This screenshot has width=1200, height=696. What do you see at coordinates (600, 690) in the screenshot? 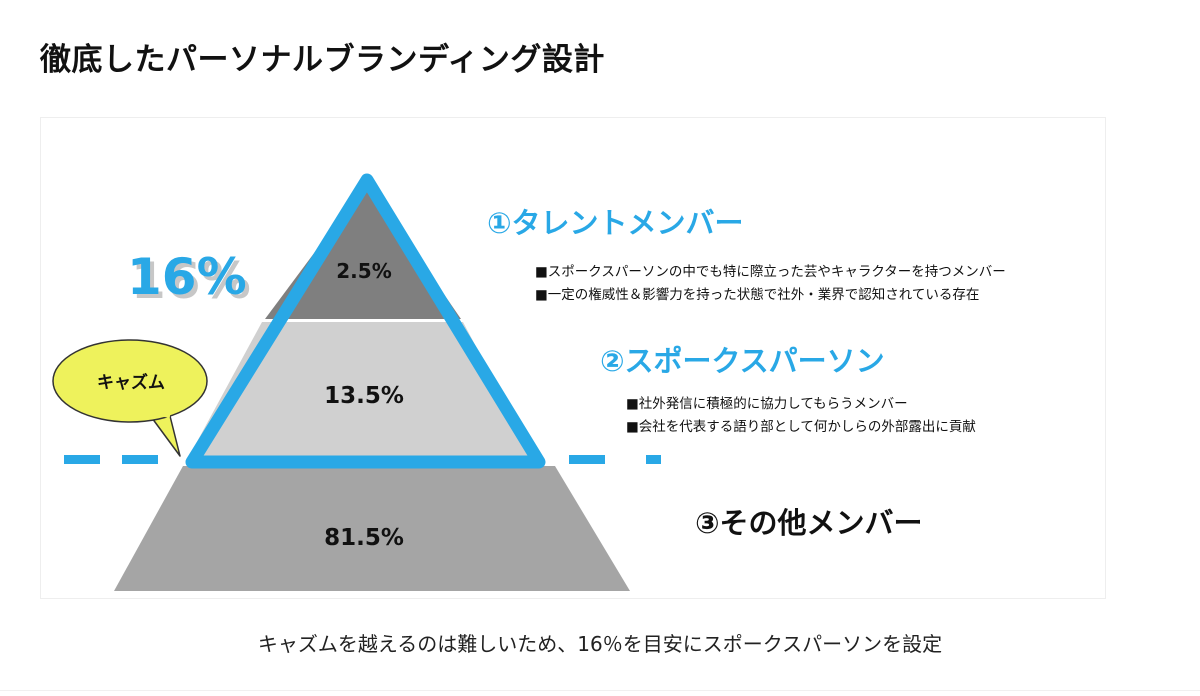
I see `divider` at bounding box center [600, 690].